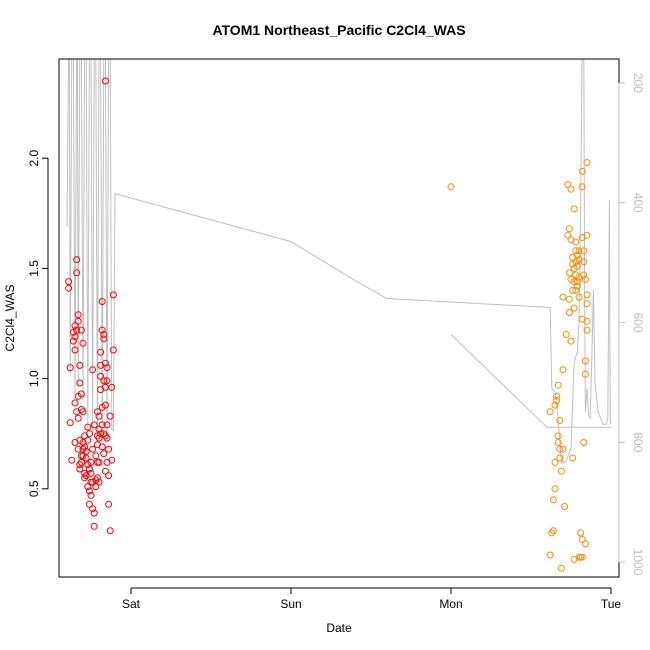 The width and height of the screenshot is (650, 650). Describe the element at coordinates (638, 322) in the screenshot. I see `right-tick-label: 600` at that location.